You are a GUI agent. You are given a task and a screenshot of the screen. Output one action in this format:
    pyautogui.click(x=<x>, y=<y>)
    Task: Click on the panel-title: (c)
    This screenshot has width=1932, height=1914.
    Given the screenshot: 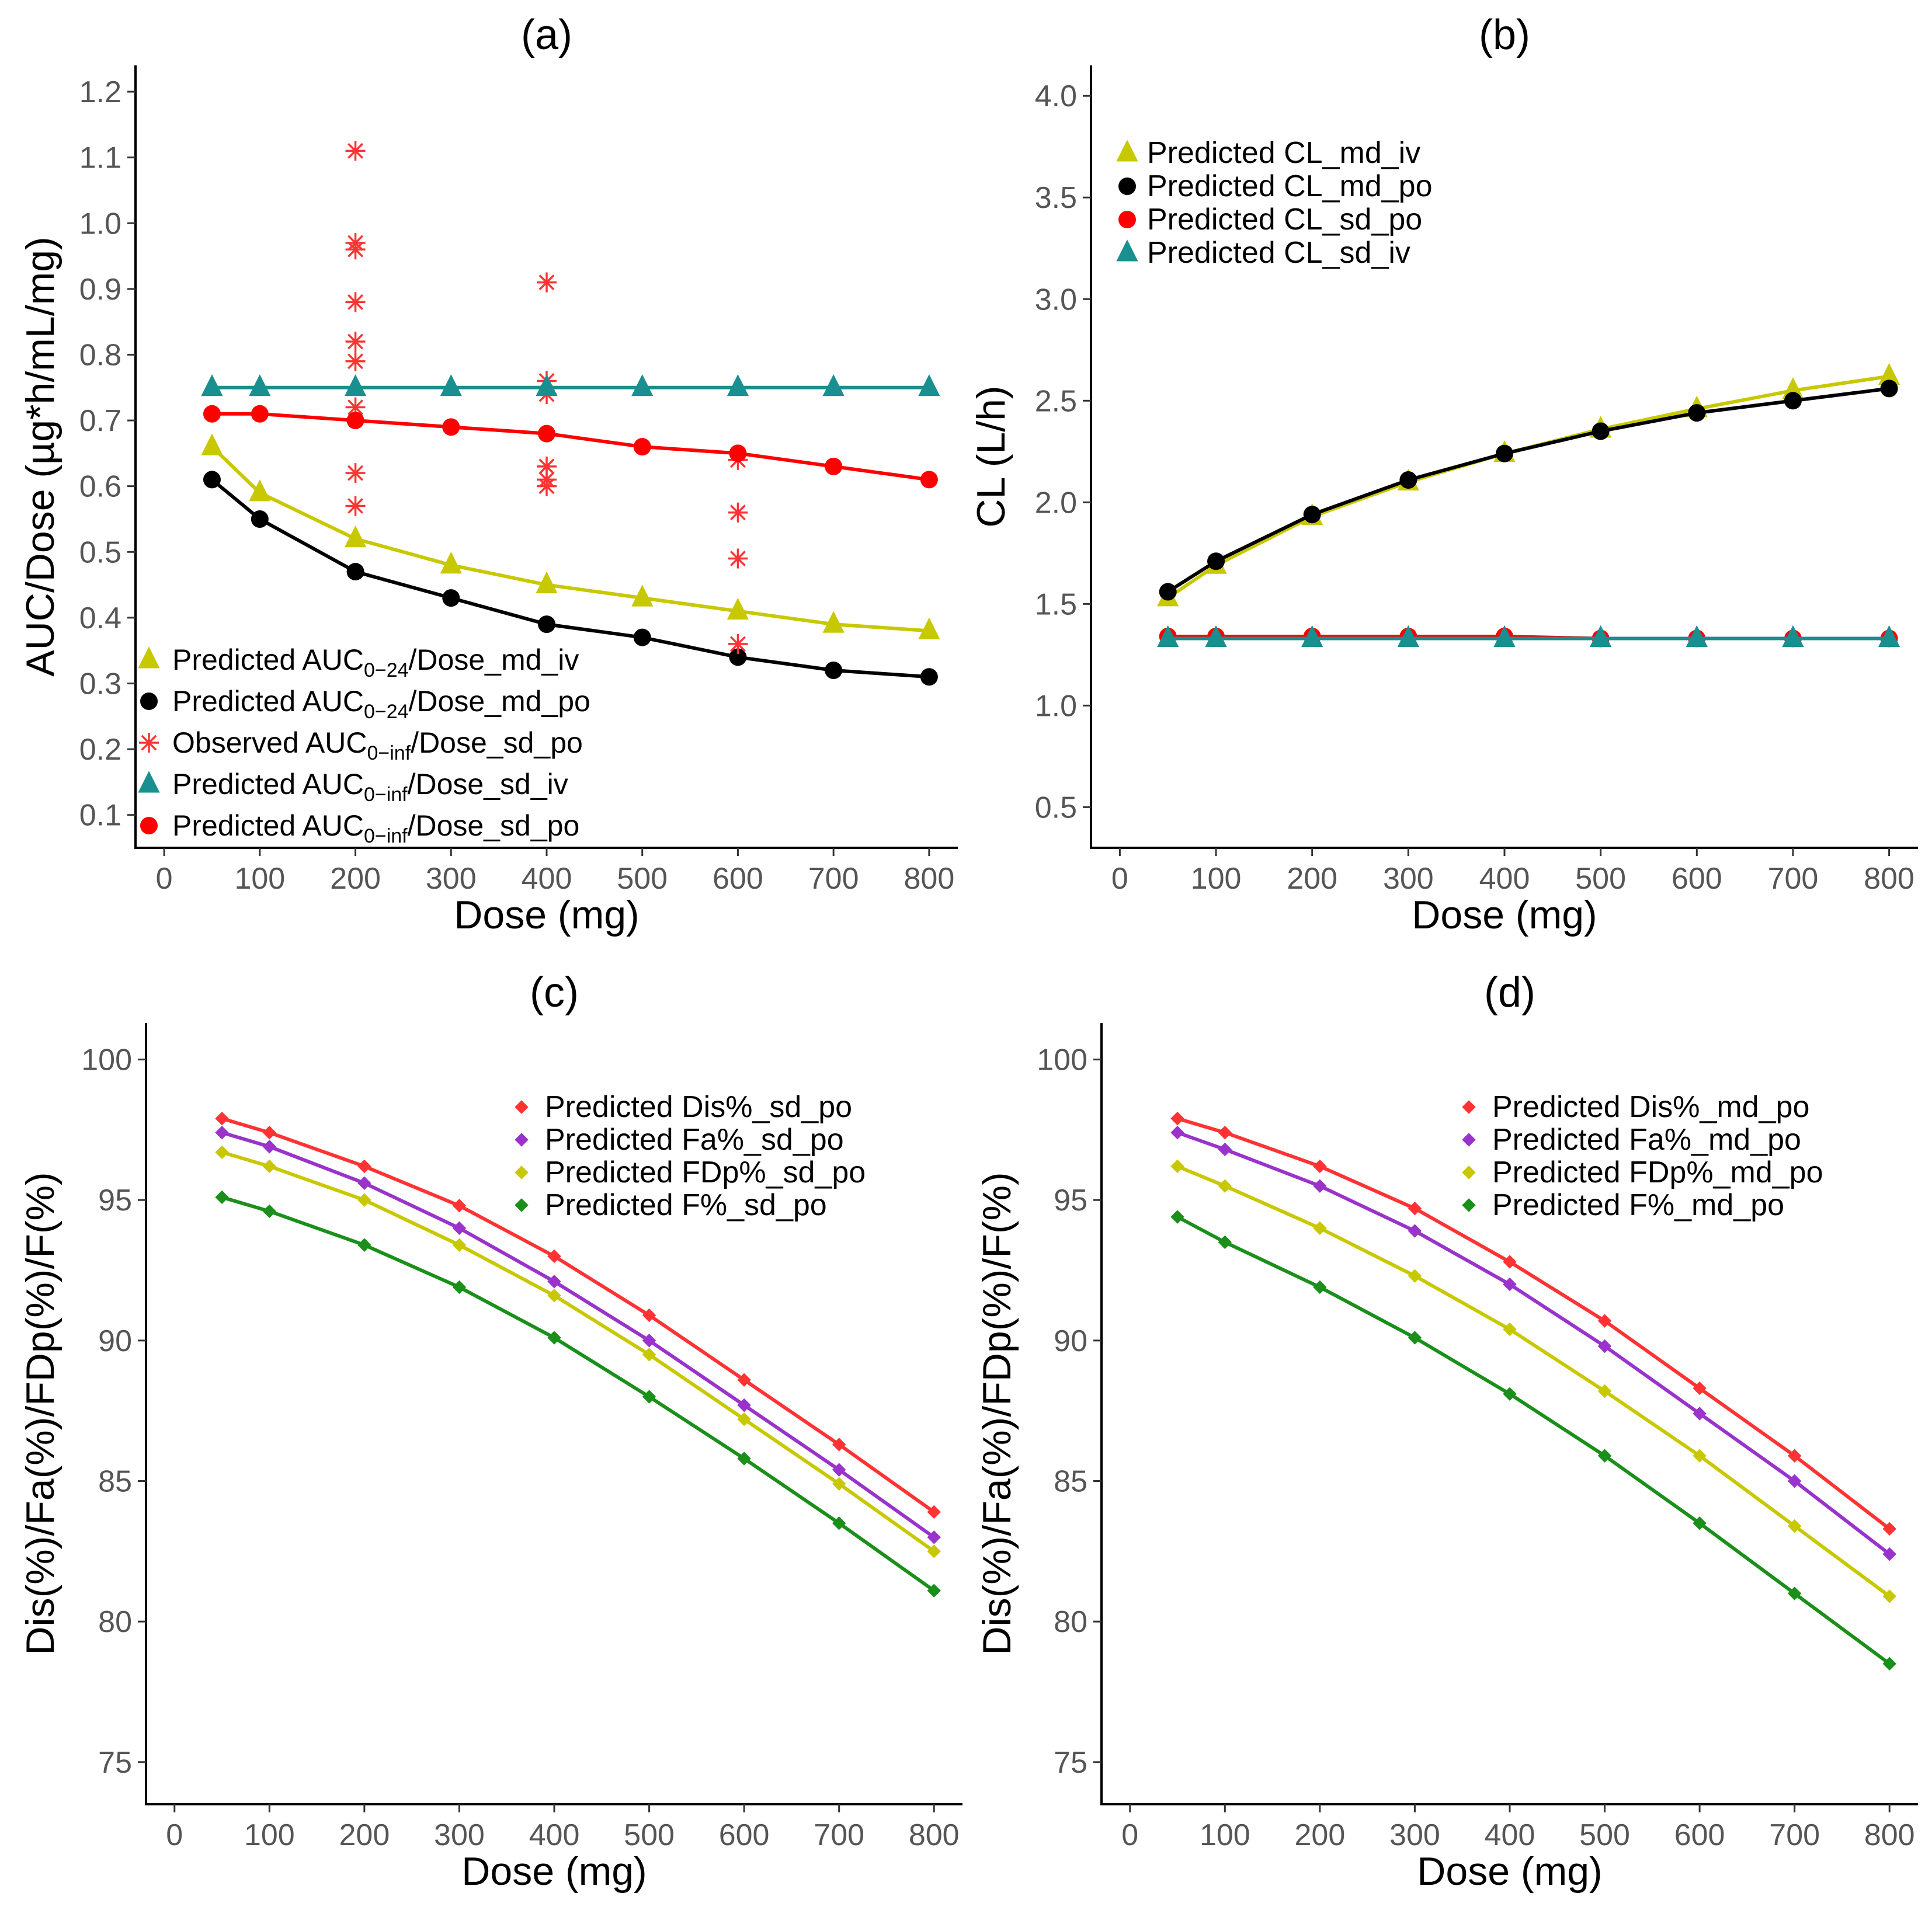 What is the action you would take?
    pyautogui.click(x=554, y=992)
    